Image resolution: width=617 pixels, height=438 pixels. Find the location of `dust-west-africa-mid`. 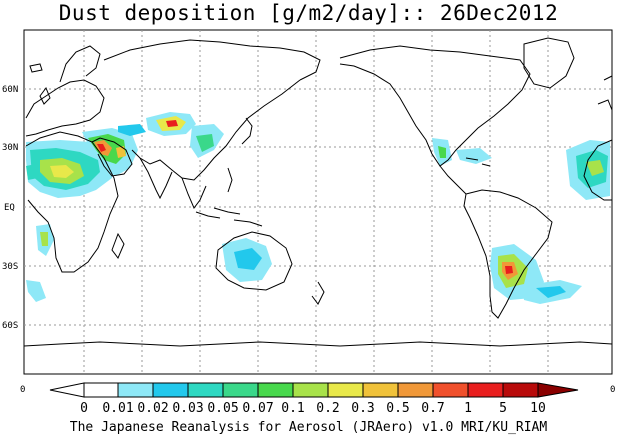

dust-west-africa-mid is located at coordinates (44, 239).